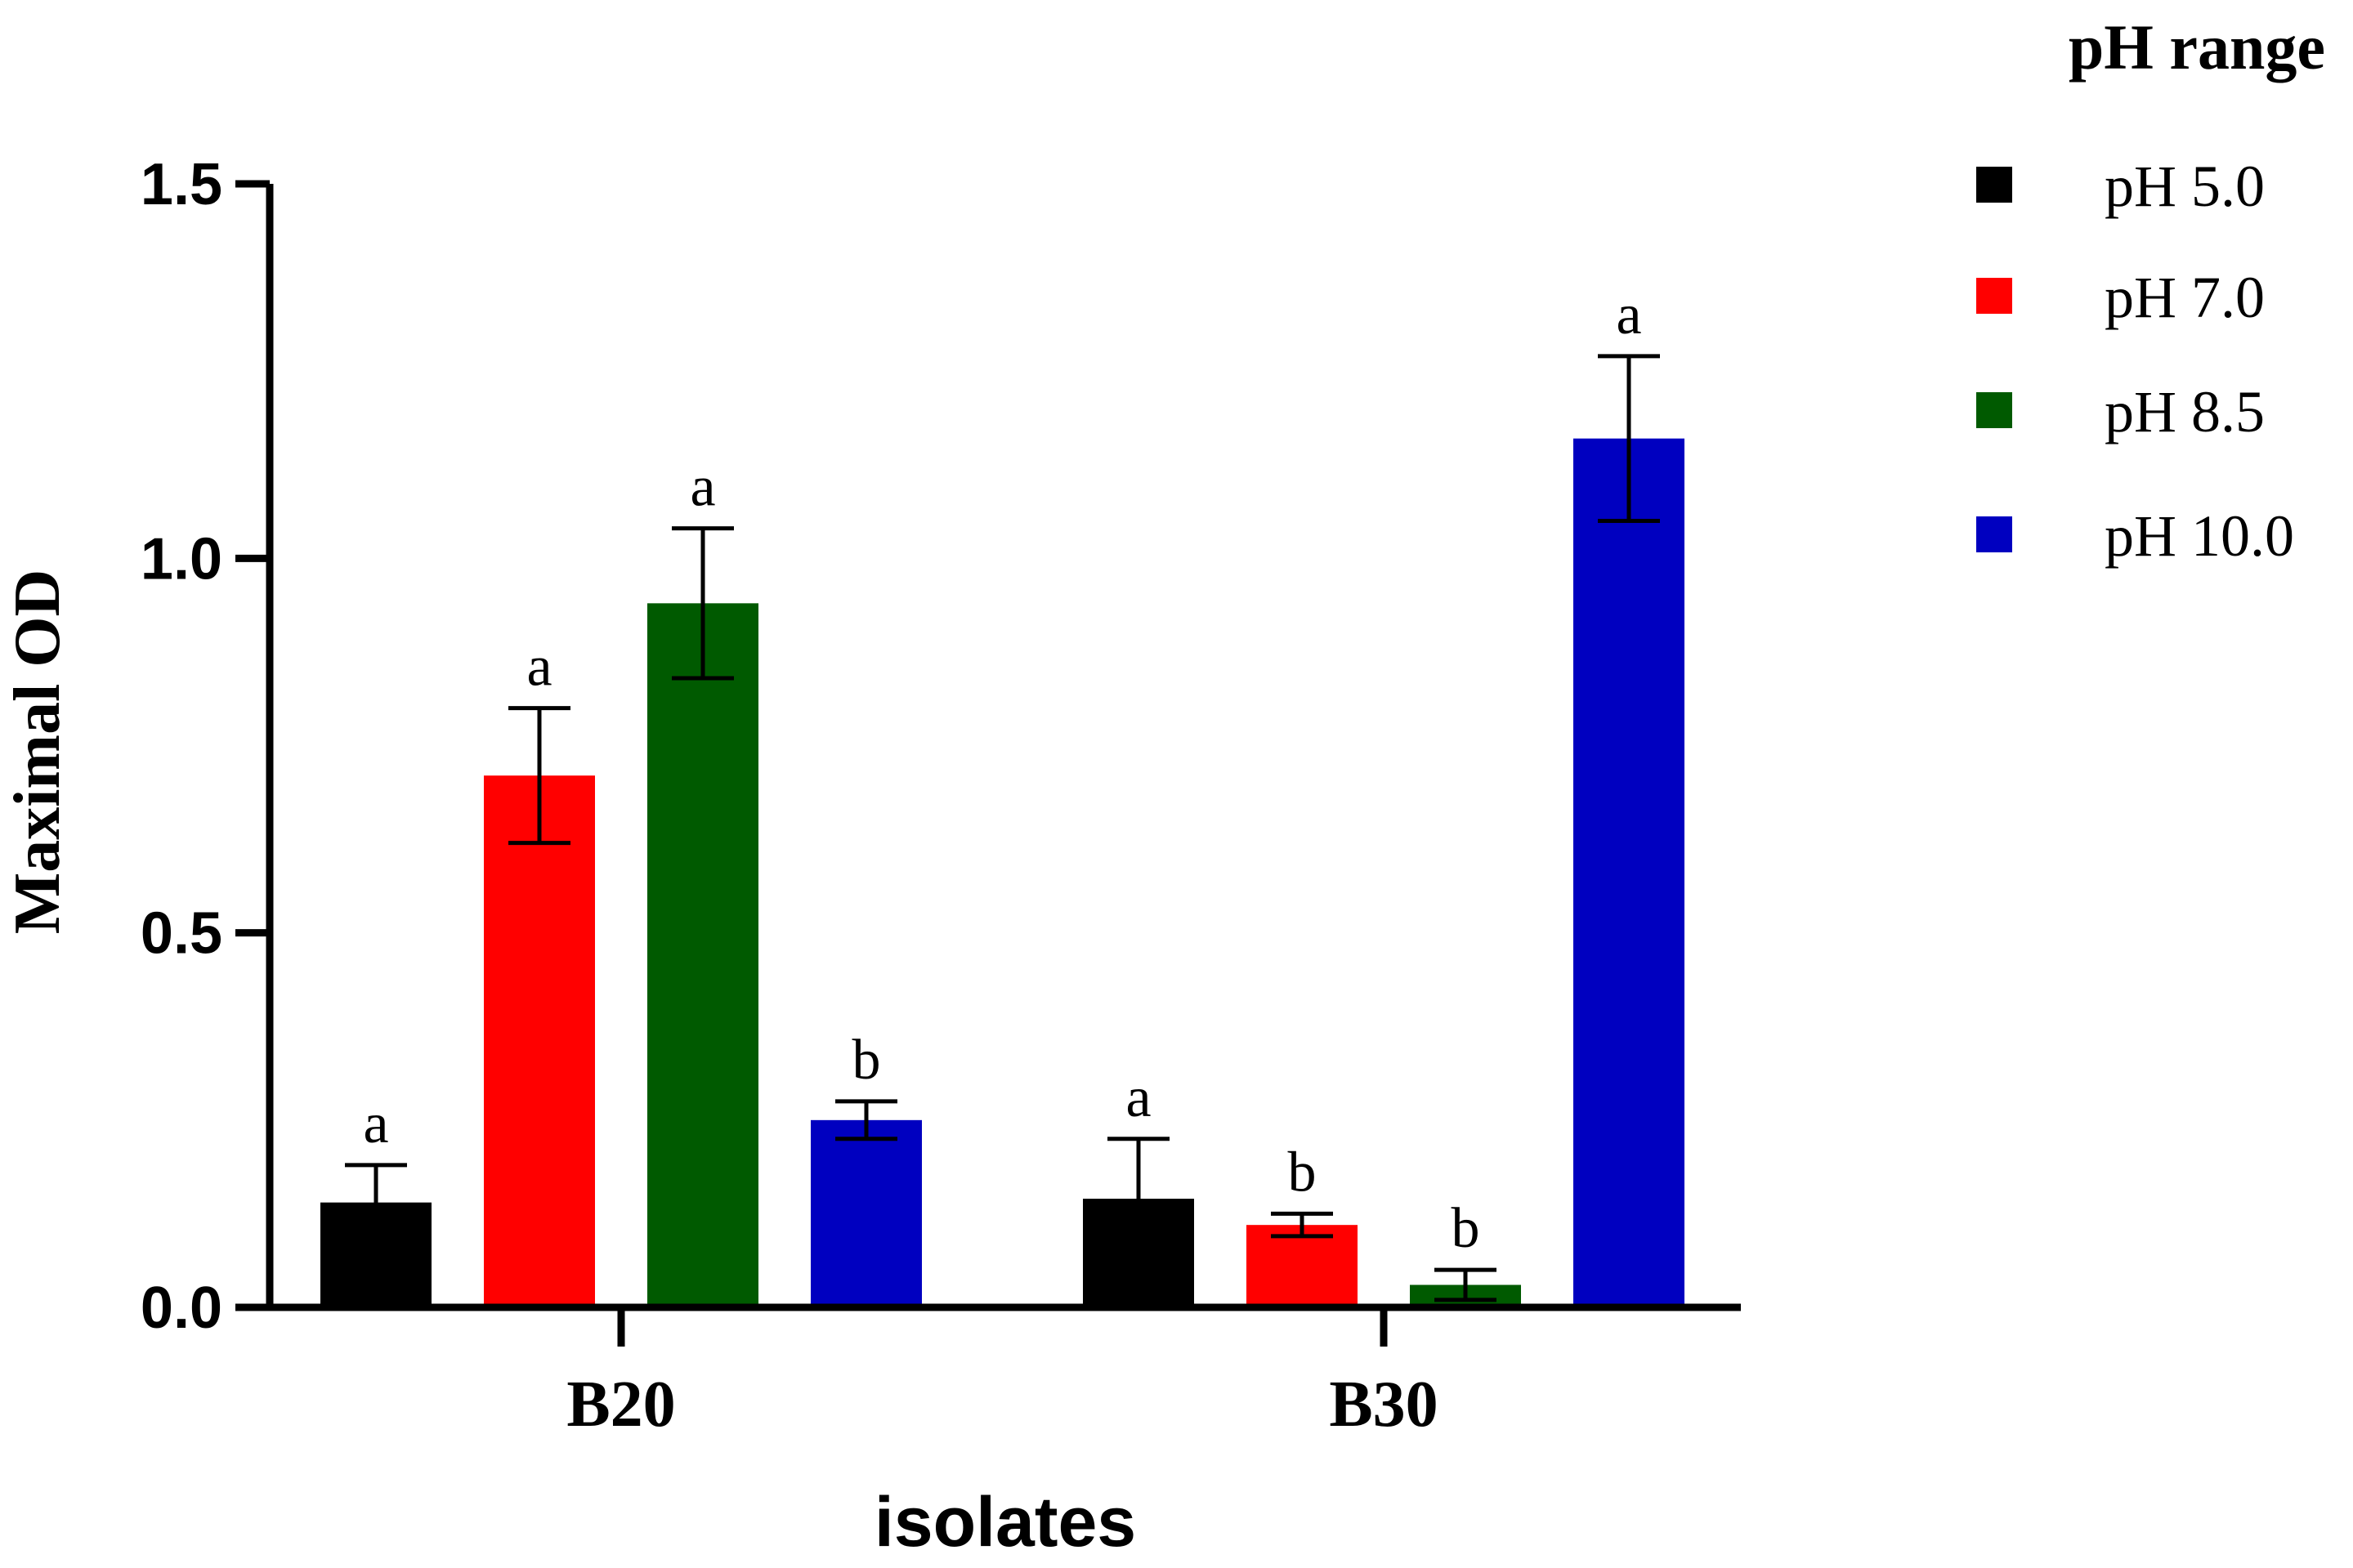 The image size is (2353, 1568). What do you see at coordinates (38, 752) in the screenshot?
I see `y-axis-title: Maximal OD` at bounding box center [38, 752].